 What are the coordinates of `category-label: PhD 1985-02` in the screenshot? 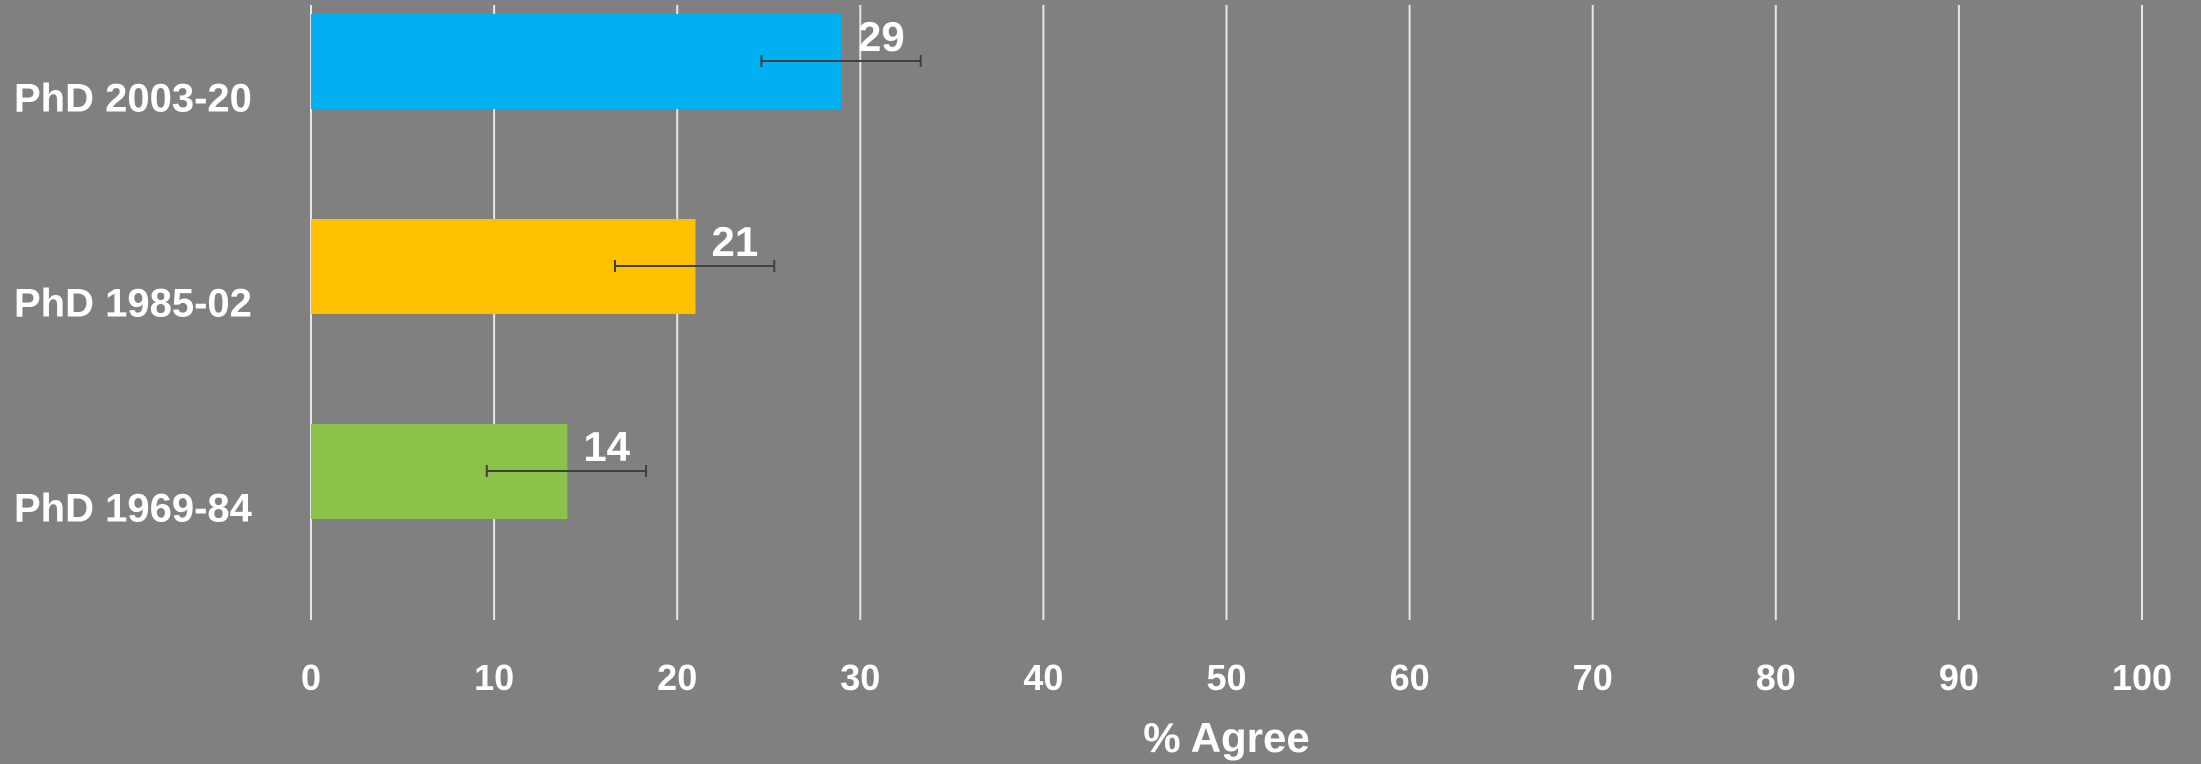 It's located at (133, 304).